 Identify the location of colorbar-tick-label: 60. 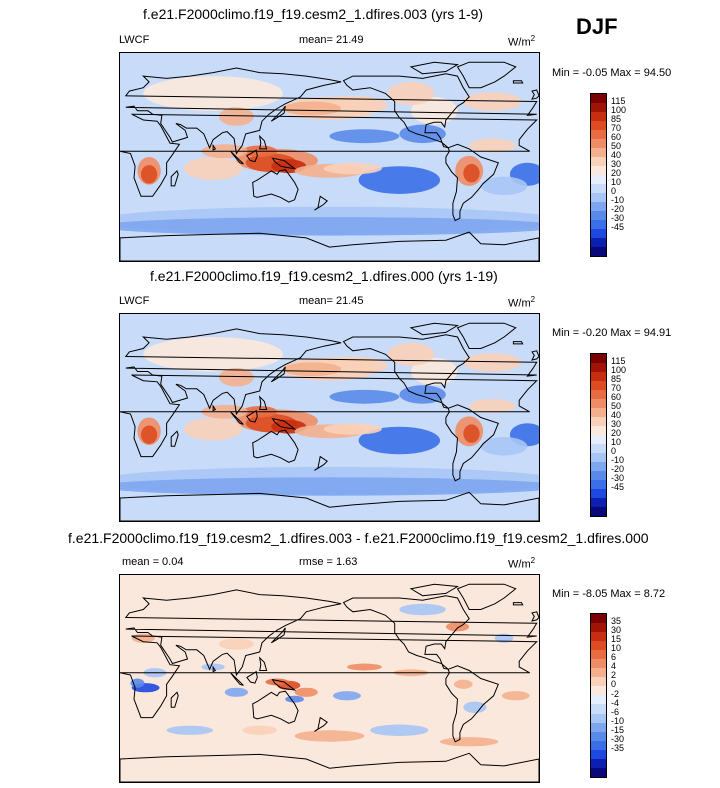
(616, 137).